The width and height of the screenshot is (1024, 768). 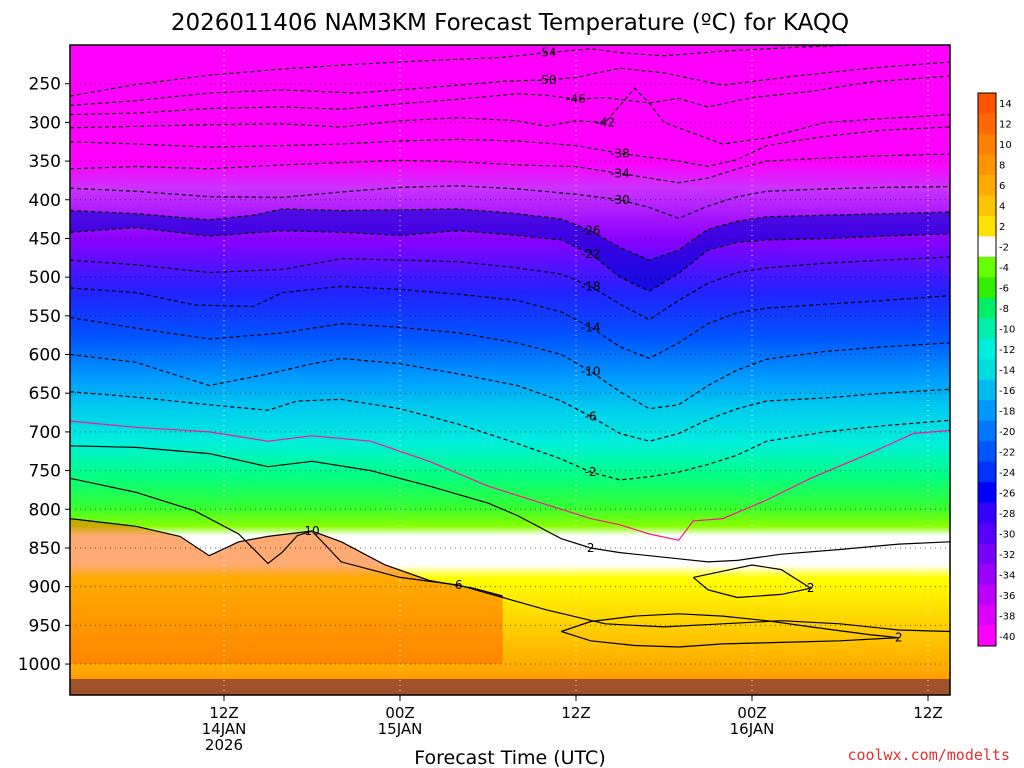 I want to click on x-tick-label-6-2: 2026, so click(x=224, y=745).